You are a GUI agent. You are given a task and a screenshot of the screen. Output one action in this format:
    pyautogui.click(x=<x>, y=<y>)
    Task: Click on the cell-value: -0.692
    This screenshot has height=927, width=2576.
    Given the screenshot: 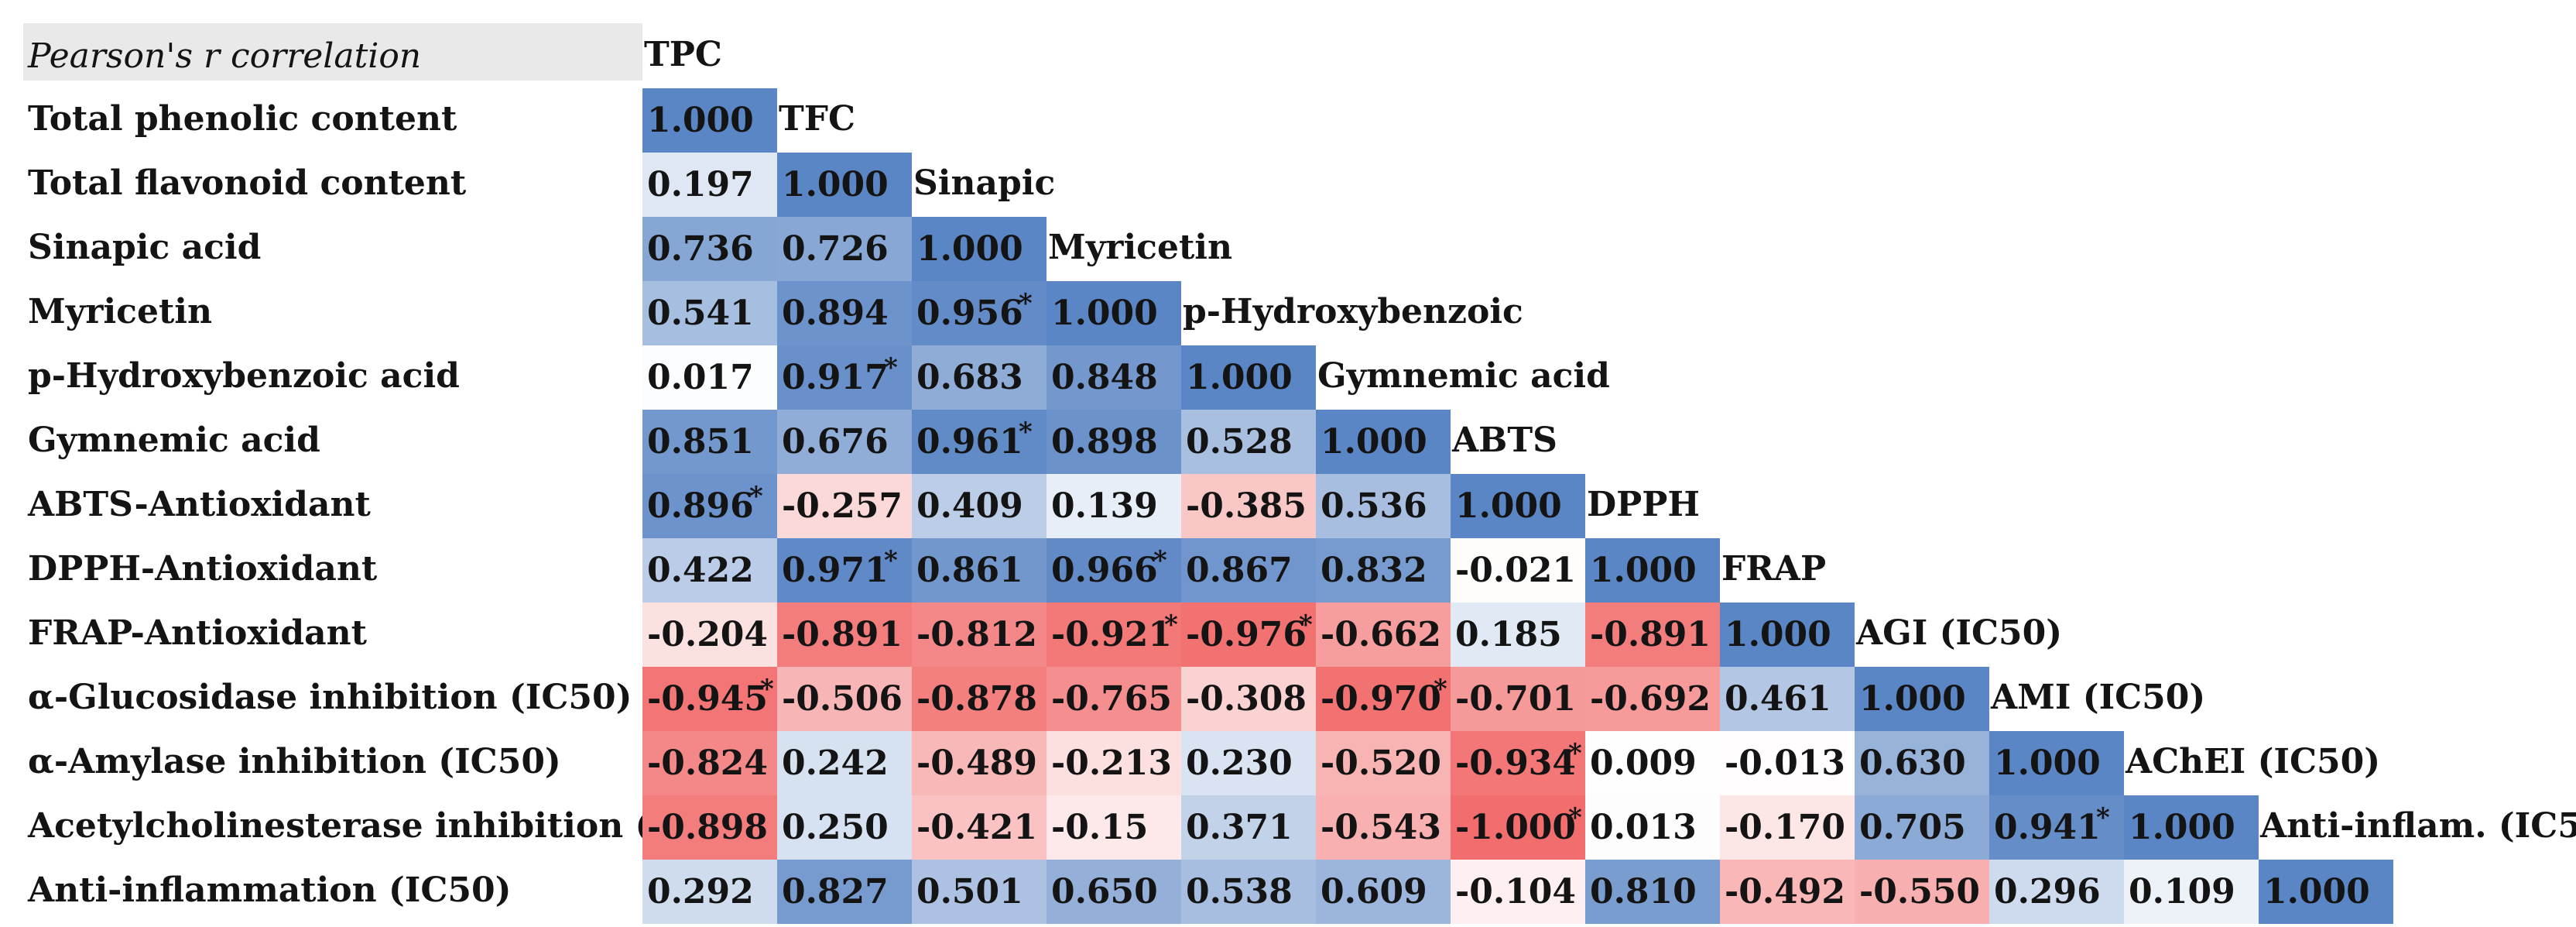 What is the action you would take?
    pyautogui.click(x=1651, y=699)
    